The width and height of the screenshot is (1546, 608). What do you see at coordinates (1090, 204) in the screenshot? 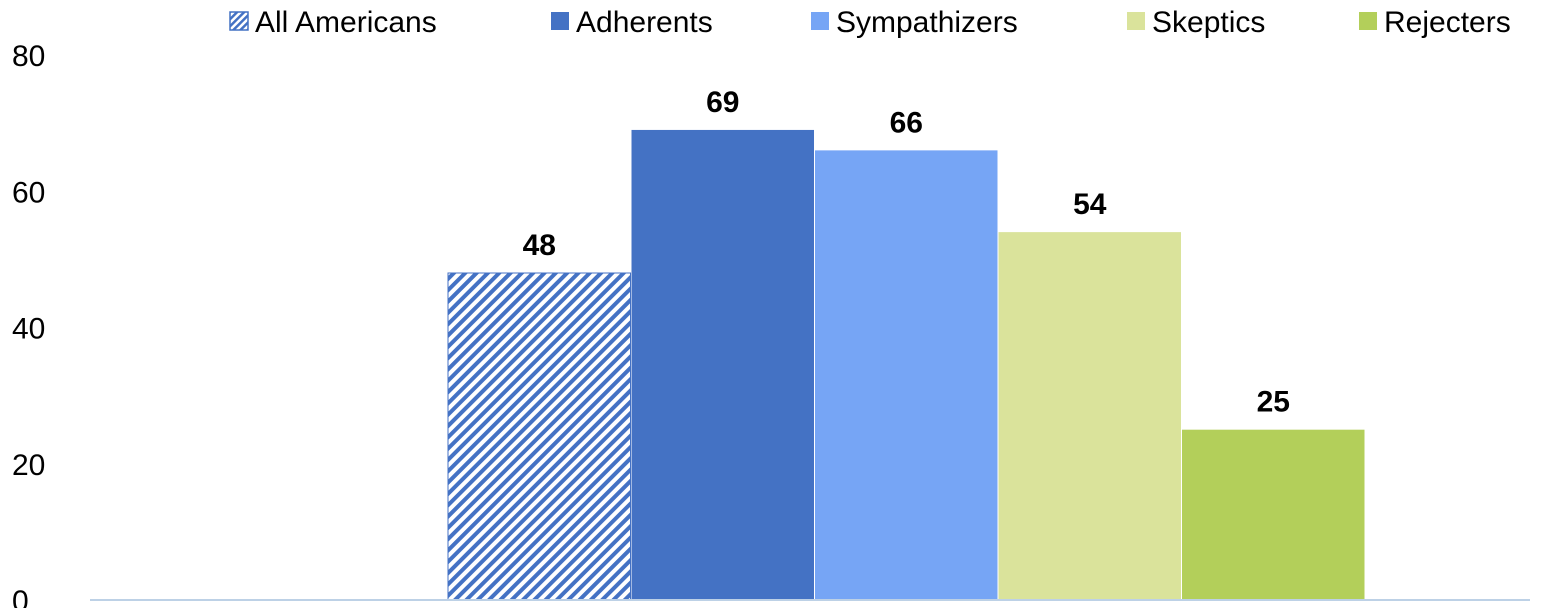
I see `data-label-skeptics: 54` at bounding box center [1090, 204].